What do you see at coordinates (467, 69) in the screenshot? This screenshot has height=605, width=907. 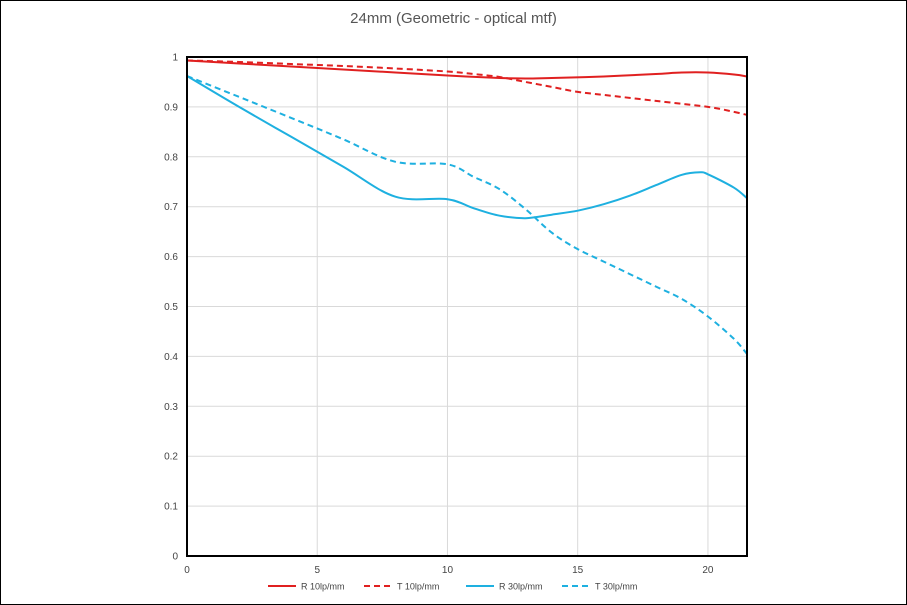 I see `series-line-r-10lp-mm` at bounding box center [467, 69].